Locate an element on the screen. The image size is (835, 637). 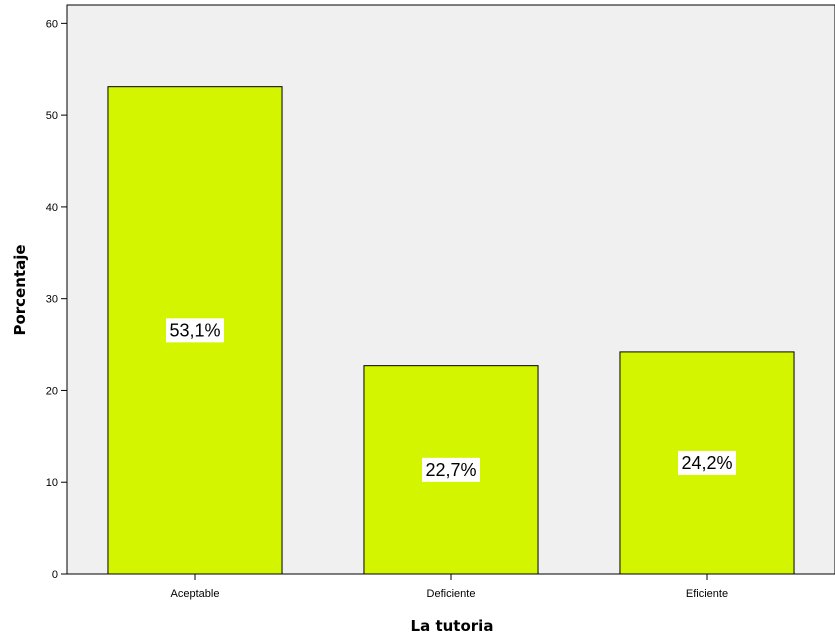
y-tick-label: 20 is located at coordinates (52, 391).